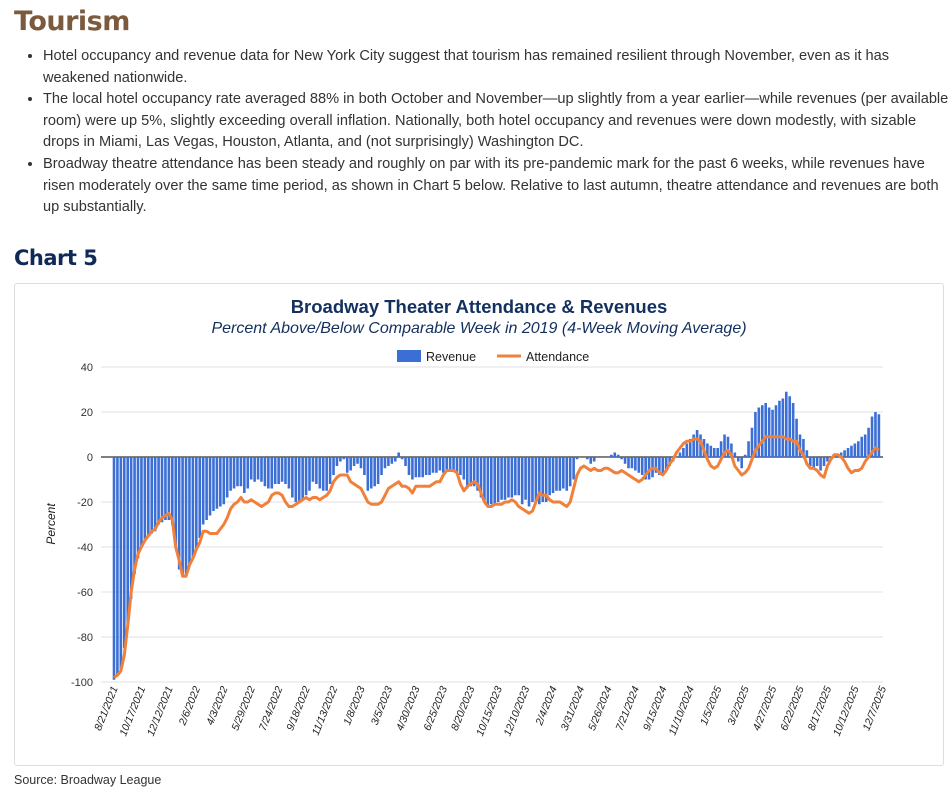  I want to click on x-tick-label: 6/22/2025, so click(792, 708).